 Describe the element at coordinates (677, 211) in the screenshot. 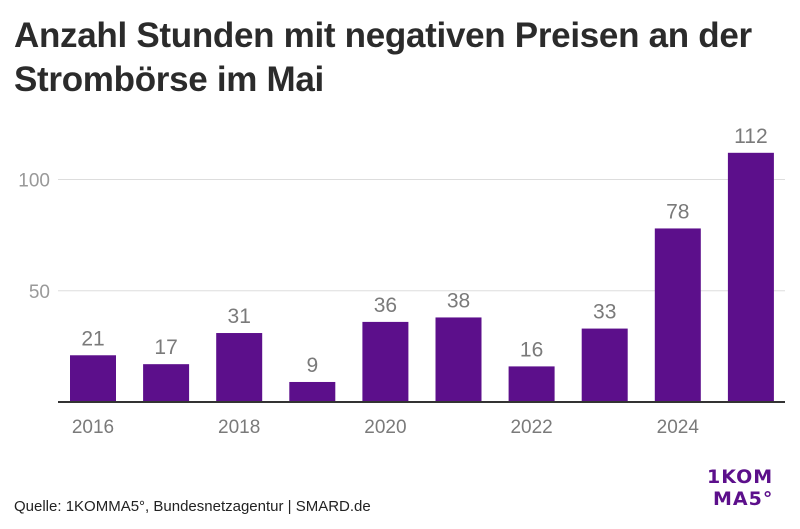

I see `data-label: 78` at that location.